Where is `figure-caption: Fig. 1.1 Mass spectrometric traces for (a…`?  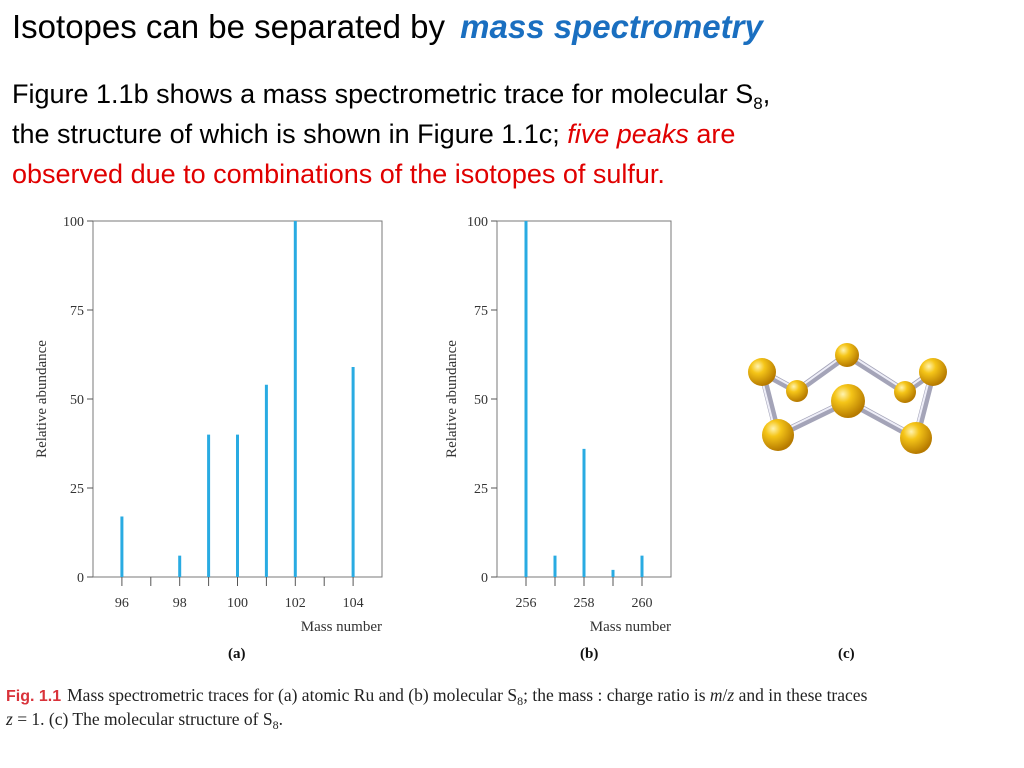
figure-caption: Fig. 1.1 Mass spectrometric traces for (a… is located at coordinates (514, 708).